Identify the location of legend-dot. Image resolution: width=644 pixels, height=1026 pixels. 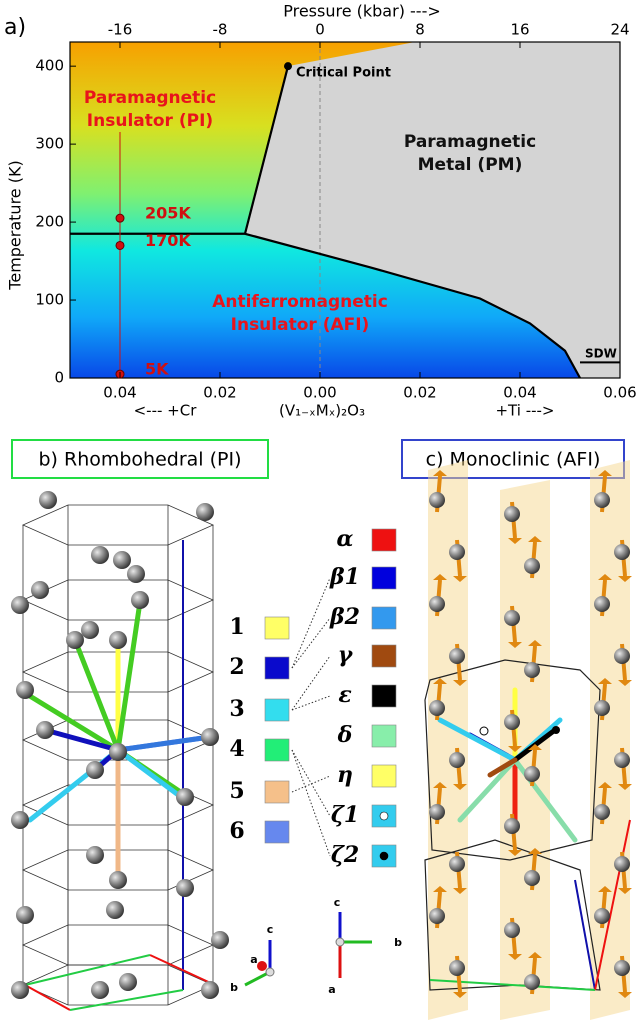
(384, 856).